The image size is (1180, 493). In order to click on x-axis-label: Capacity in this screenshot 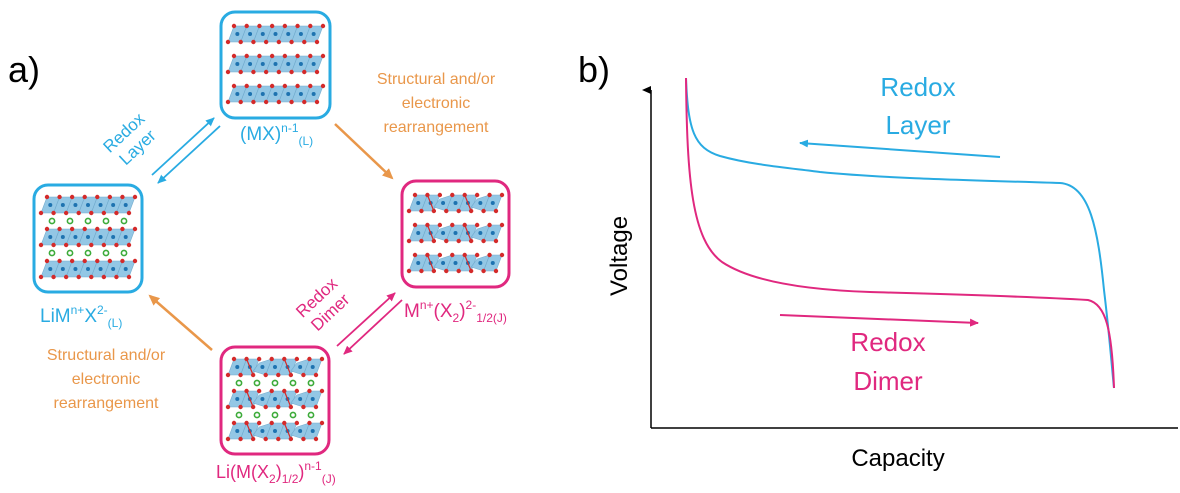, I will do `click(897, 458)`.